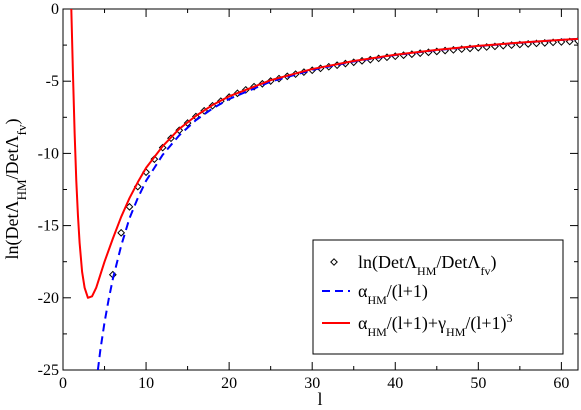 This screenshot has height=410, width=581. What do you see at coordinates (229, 383) in the screenshot?
I see `x-tick-label: 20` at bounding box center [229, 383].